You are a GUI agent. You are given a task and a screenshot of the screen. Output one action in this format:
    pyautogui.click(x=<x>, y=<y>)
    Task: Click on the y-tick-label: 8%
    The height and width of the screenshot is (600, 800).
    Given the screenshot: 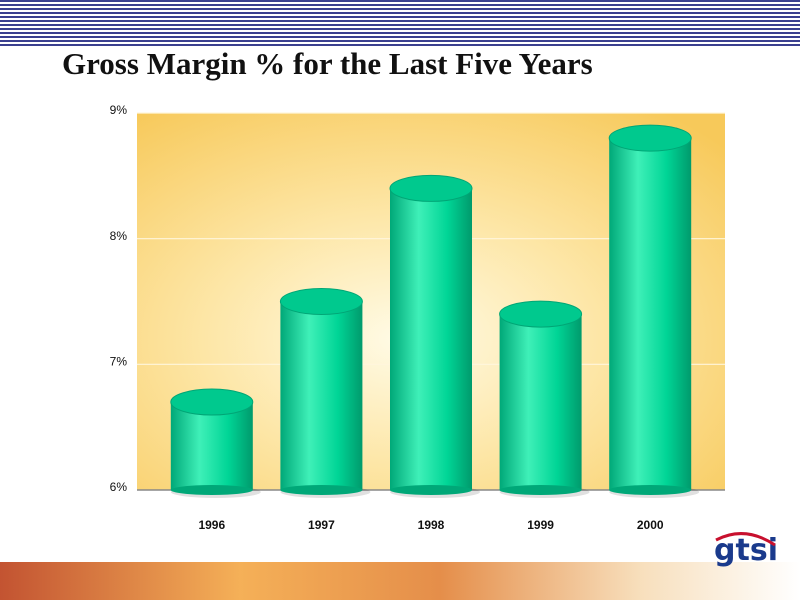 What is the action you would take?
    pyautogui.click(x=119, y=236)
    